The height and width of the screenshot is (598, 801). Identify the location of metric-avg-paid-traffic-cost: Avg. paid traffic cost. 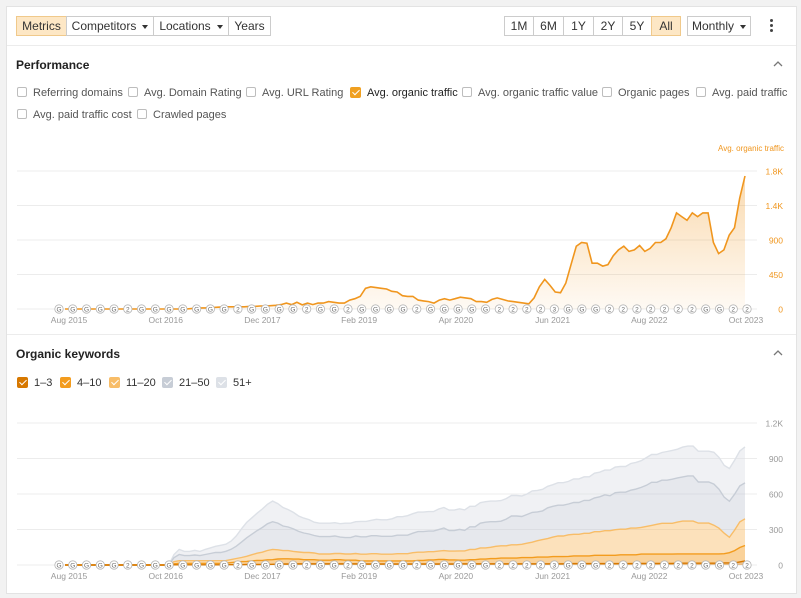
(74, 116).